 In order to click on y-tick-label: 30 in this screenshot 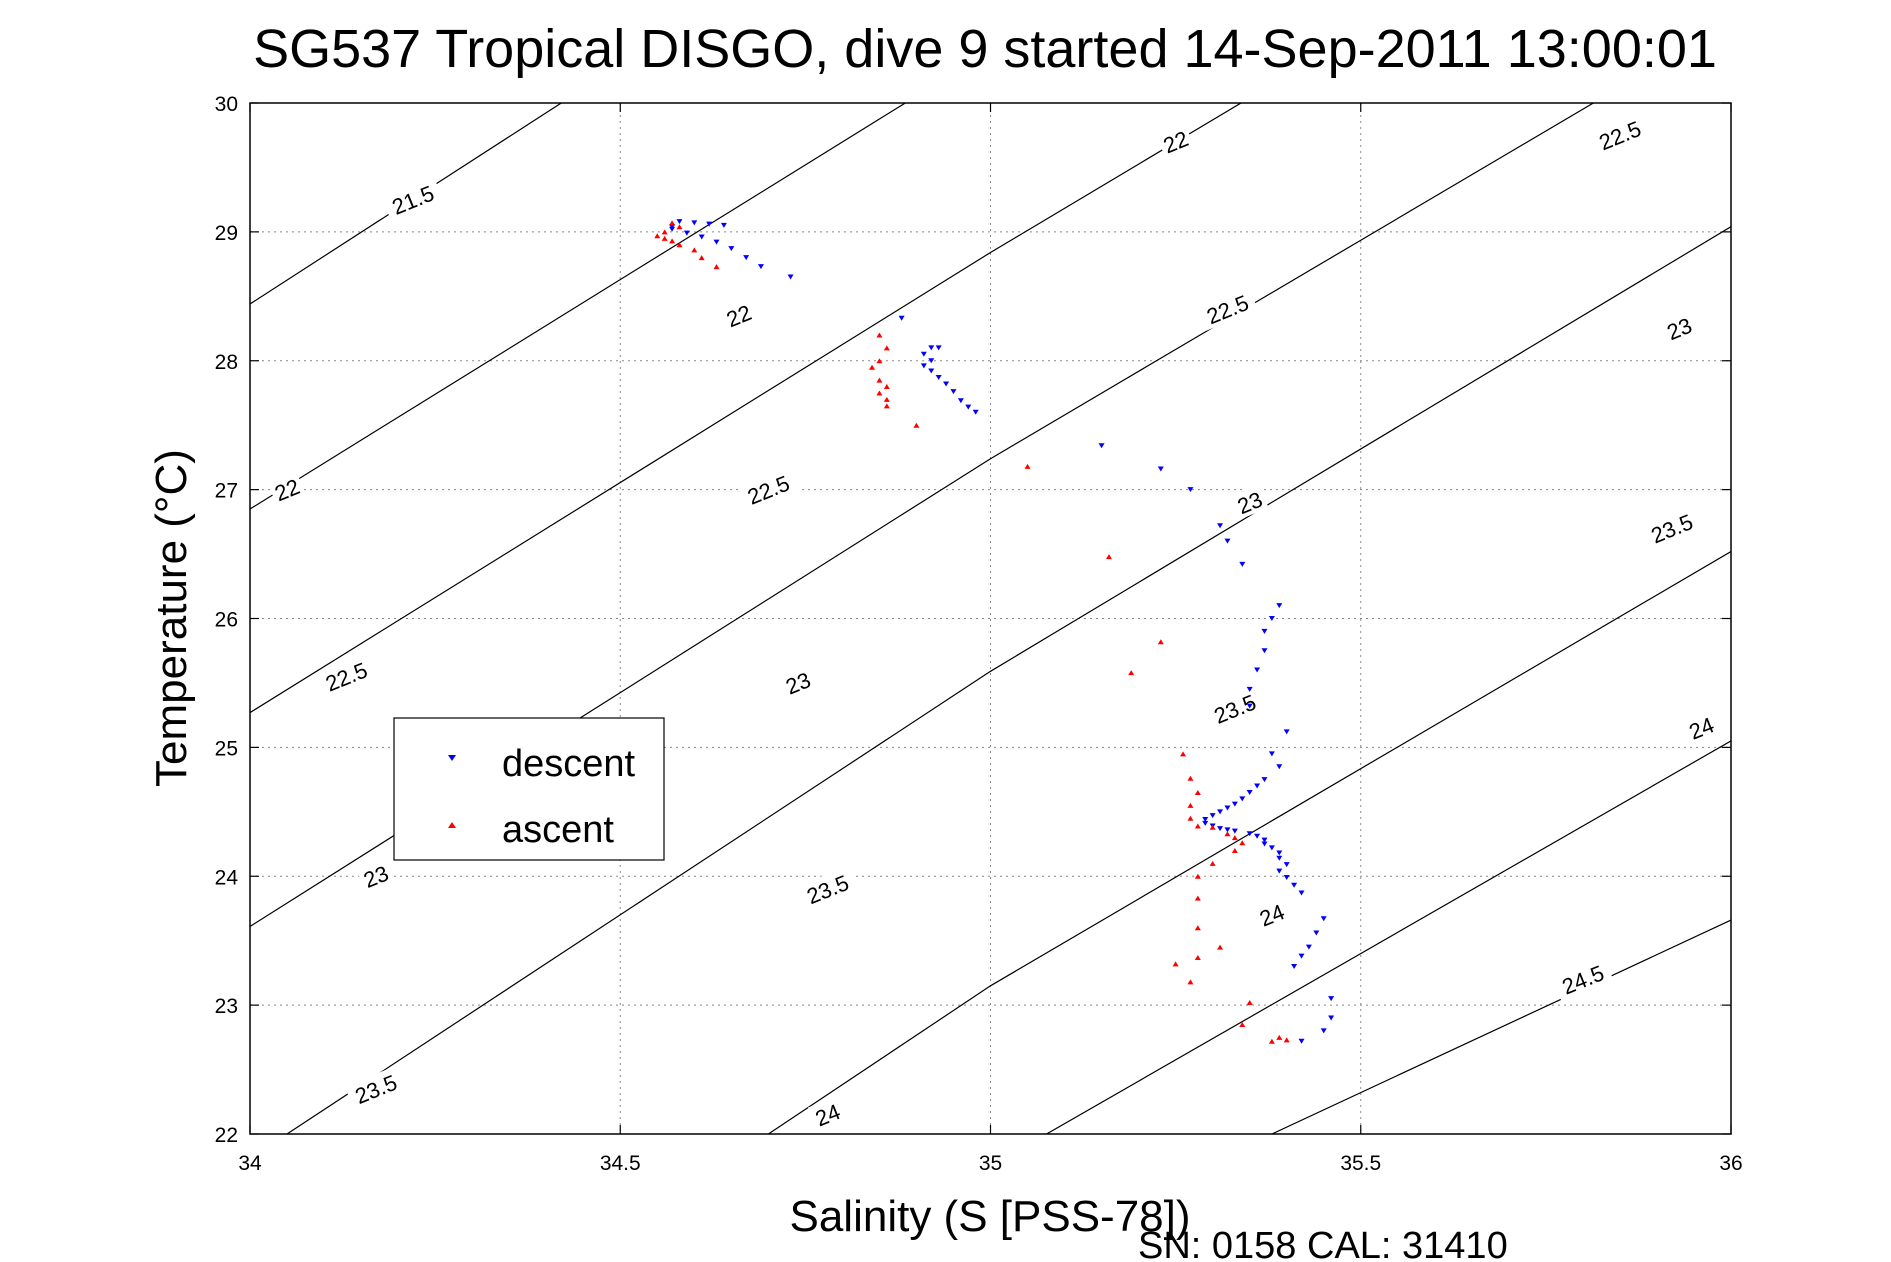, I will do `click(226, 104)`.